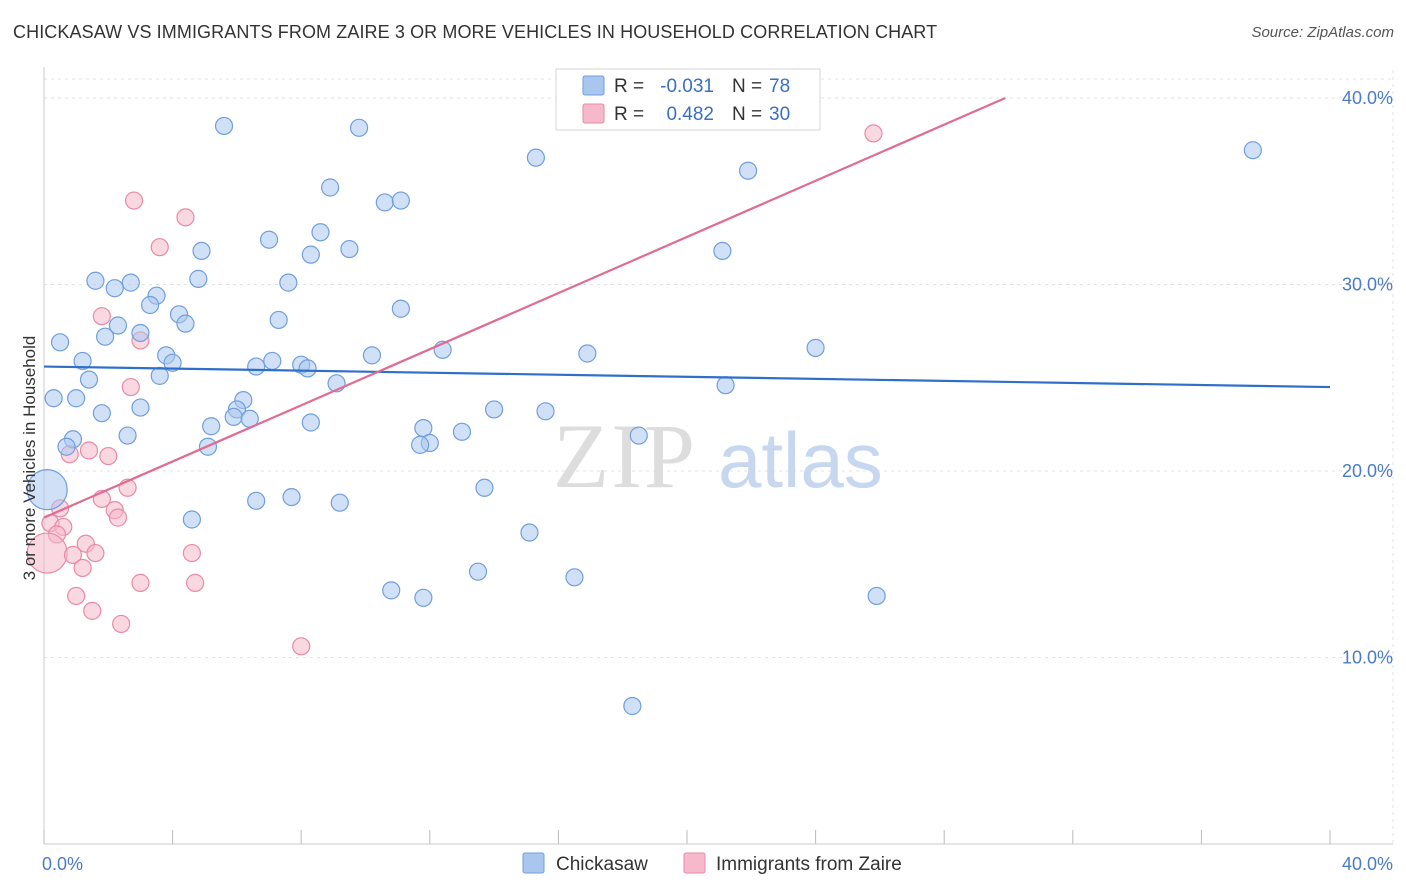 The height and width of the screenshot is (892, 1406). What do you see at coordinates (688, 99) in the screenshot?
I see `correlation-legend: R = -0.031 N = 78 R = 0.482 N = 30` at bounding box center [688, 99].